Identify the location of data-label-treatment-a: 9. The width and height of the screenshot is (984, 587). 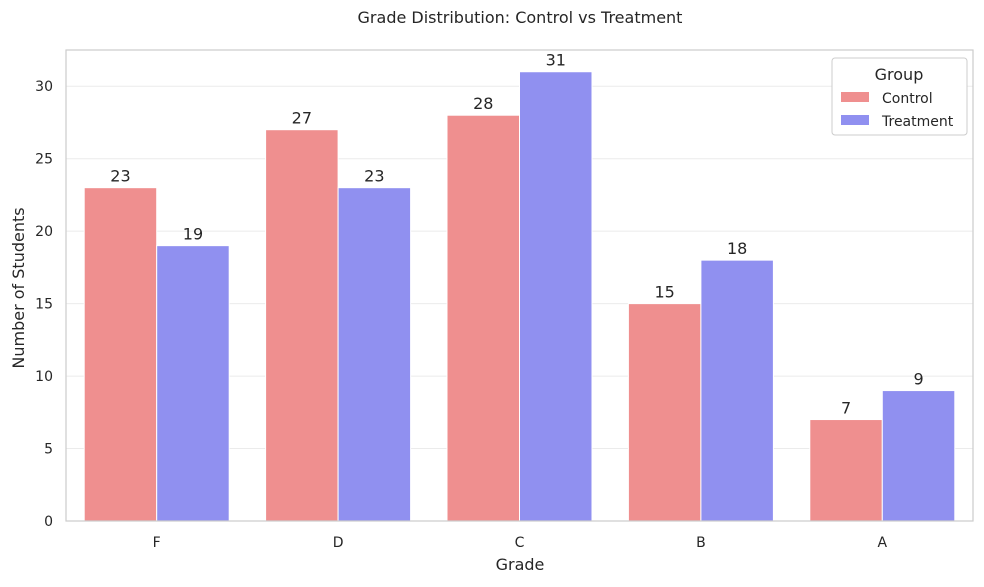
(918, 379).